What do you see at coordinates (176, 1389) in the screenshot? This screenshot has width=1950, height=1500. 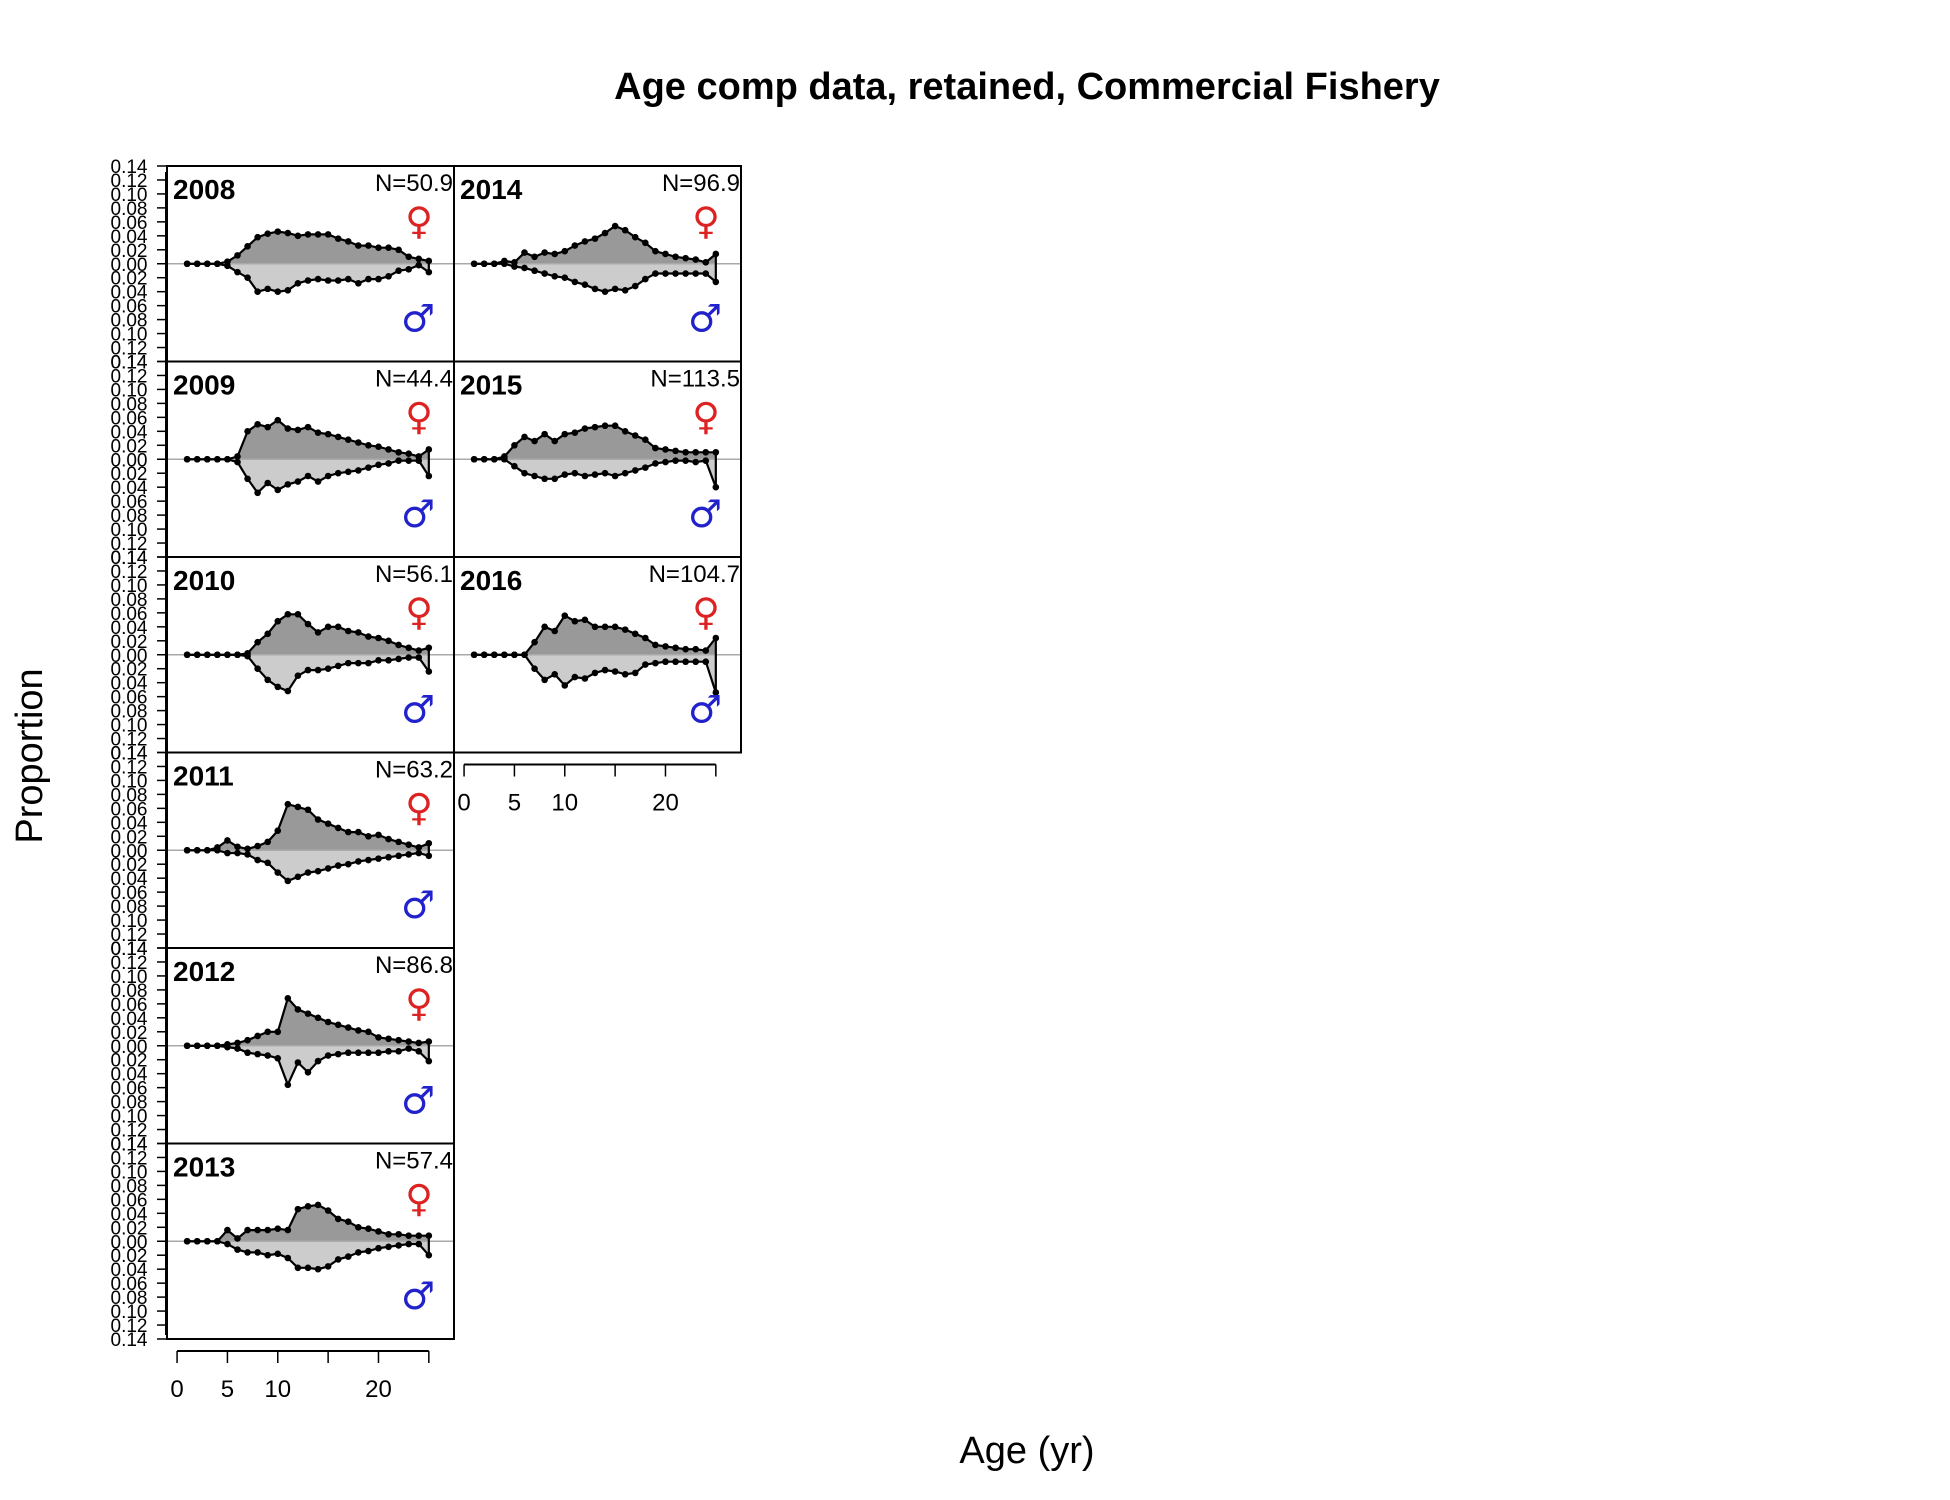 I see `x-tick-label: 0` at bounding box center [176, 1389].